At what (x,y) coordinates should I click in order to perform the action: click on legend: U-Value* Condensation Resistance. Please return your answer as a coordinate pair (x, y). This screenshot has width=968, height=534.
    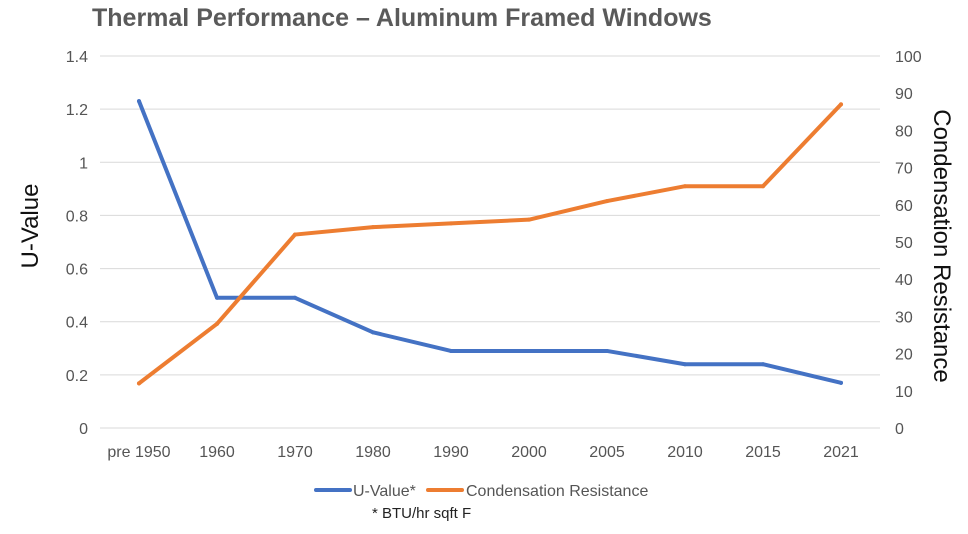
    Looking at the image, I should click on (481, 491).